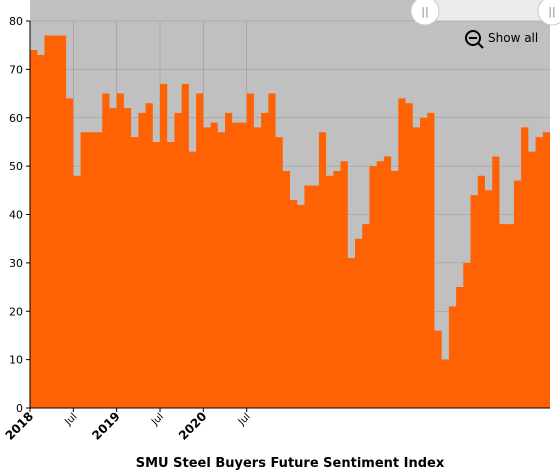 The image size is (560, 473). I want to click on chart-title: SMU Steel Buyers Future Sentiment Index, so click(290, 463).